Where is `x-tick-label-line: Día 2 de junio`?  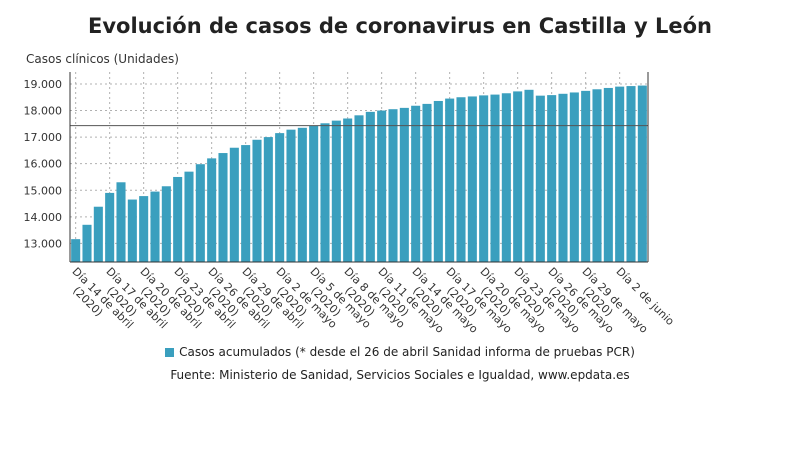
x-tick-label-line: Día 2 de junio is located at coordinates (645, 296).